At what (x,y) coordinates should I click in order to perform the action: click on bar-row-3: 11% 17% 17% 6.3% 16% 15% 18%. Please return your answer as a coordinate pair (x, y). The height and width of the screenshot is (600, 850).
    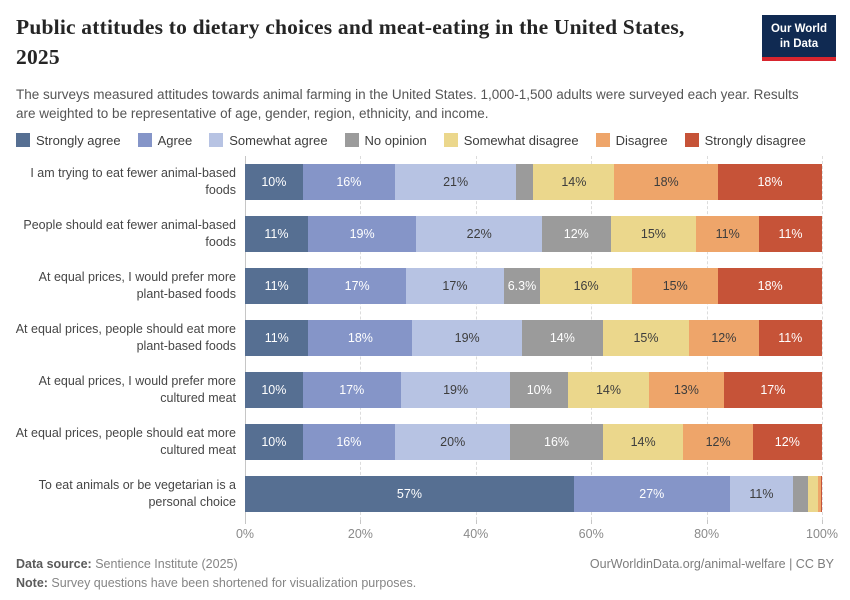
    Looking at the image, I should click on (533, 286).